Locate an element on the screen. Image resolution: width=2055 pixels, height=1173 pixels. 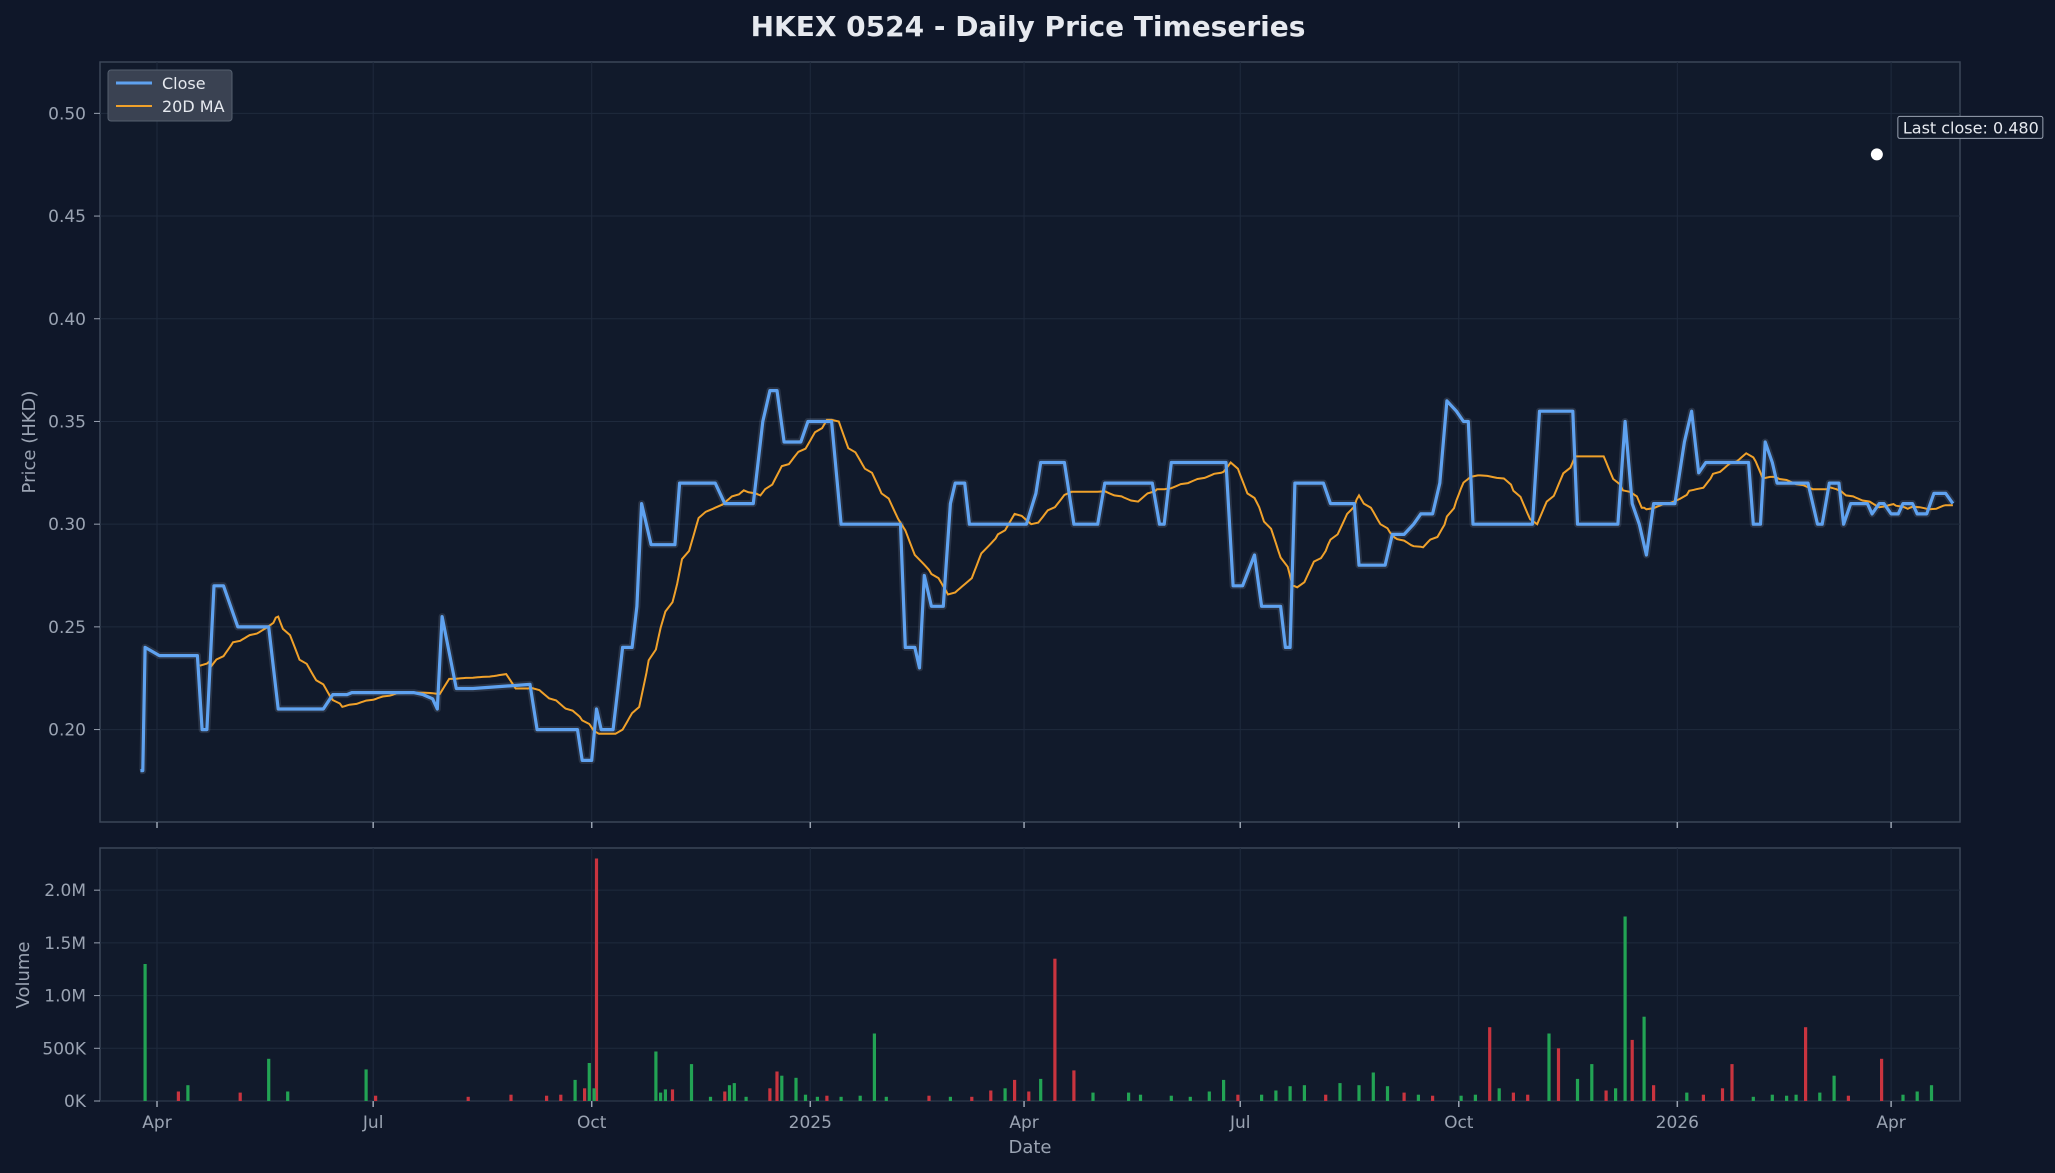
price-y-ticks: 0.20 0.25 0.30 0.35 0.40 0.45 0.50 is located at coordinates (74, 422).